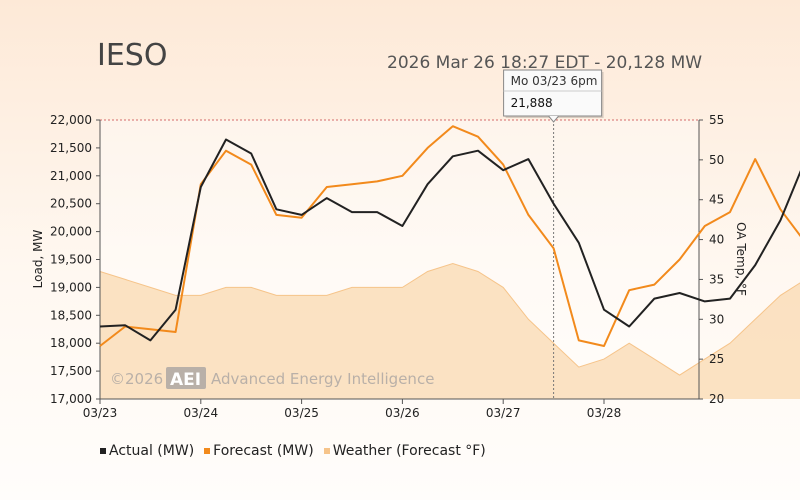 The image size is (800, 500). What do you see at coordinates (71, 176) in the screenshot?
I see `y-left-tick-label: 21,000` at bounding box center [71, 176].